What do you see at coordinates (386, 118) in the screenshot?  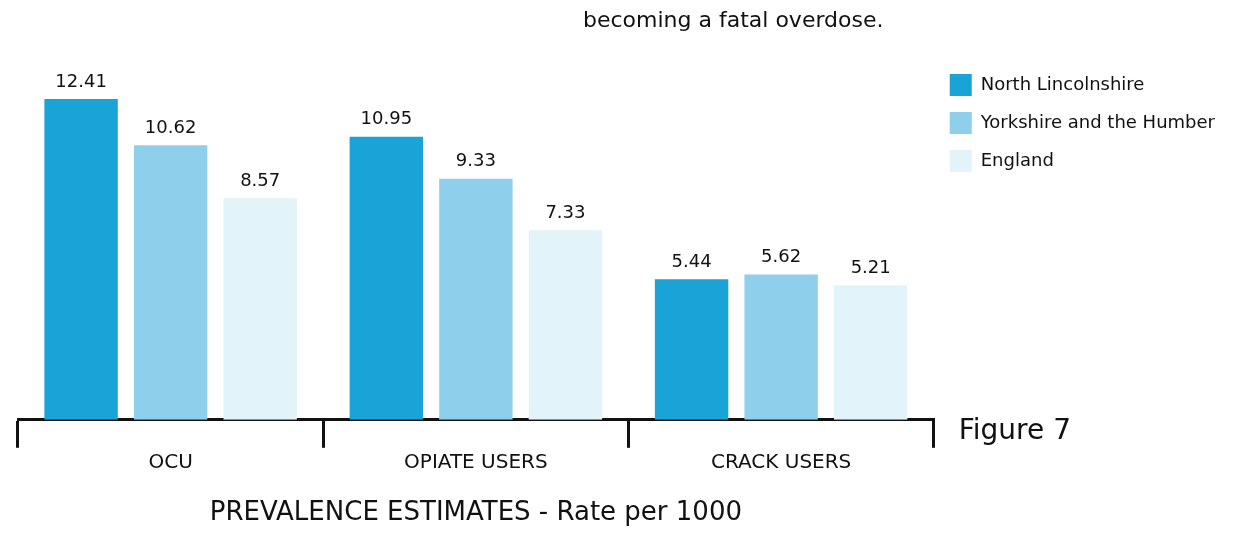 I see `data-label: 10.95` at bounding box center [386, 118].